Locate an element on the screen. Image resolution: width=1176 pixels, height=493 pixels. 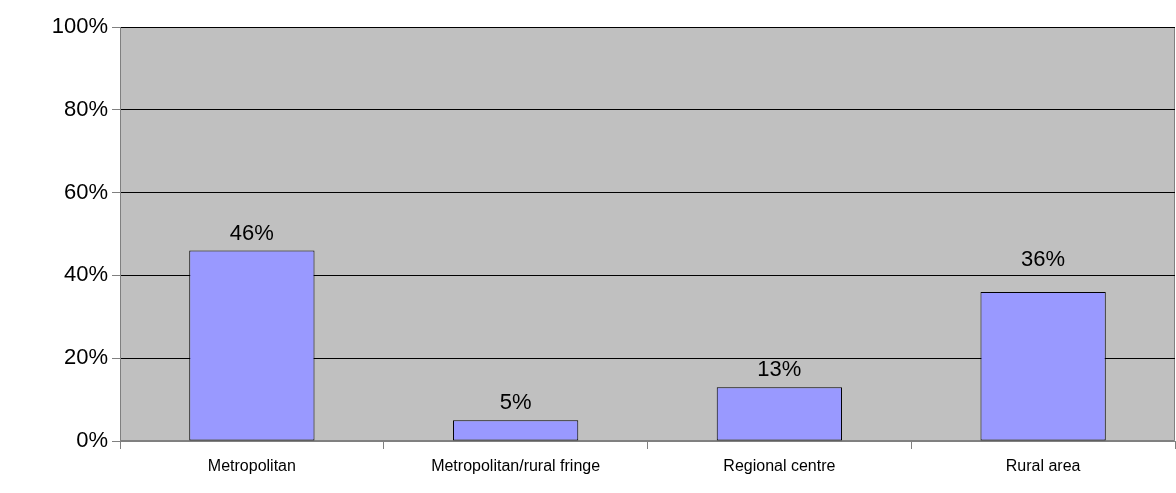
y-tick-label: 100% is located at coordinates (79, 26).